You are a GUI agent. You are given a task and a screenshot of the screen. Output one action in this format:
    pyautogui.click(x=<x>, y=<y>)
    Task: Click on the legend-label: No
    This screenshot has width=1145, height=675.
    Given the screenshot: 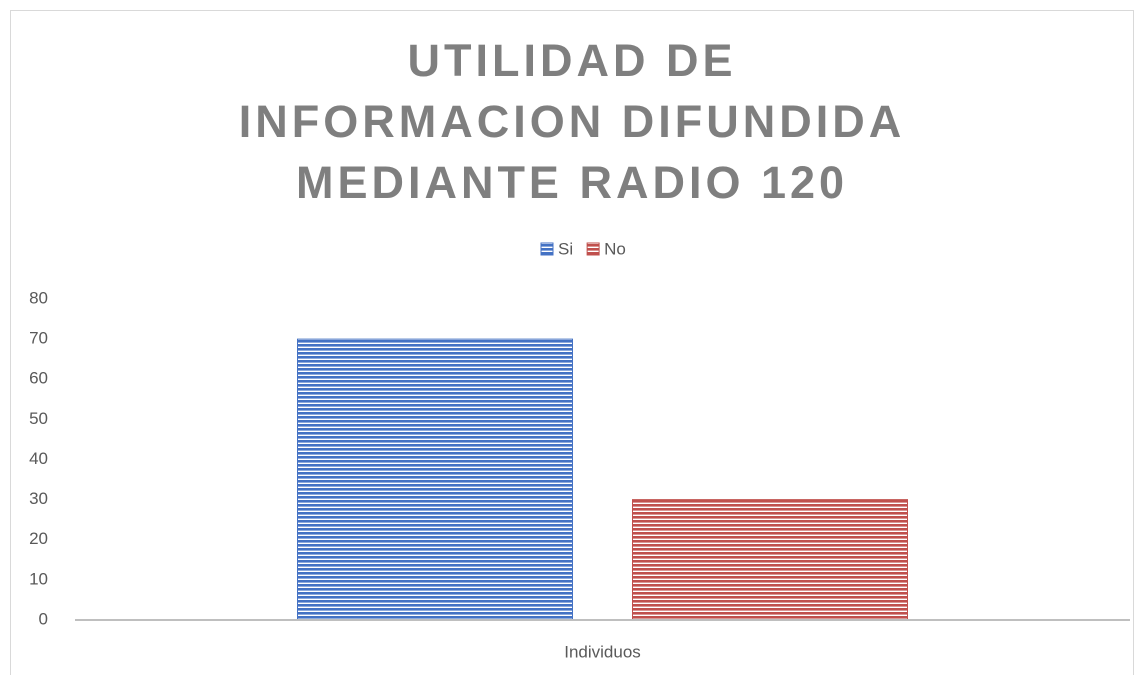 What is the action you would take?
    pyautogui.click(x=615, y=248)
    